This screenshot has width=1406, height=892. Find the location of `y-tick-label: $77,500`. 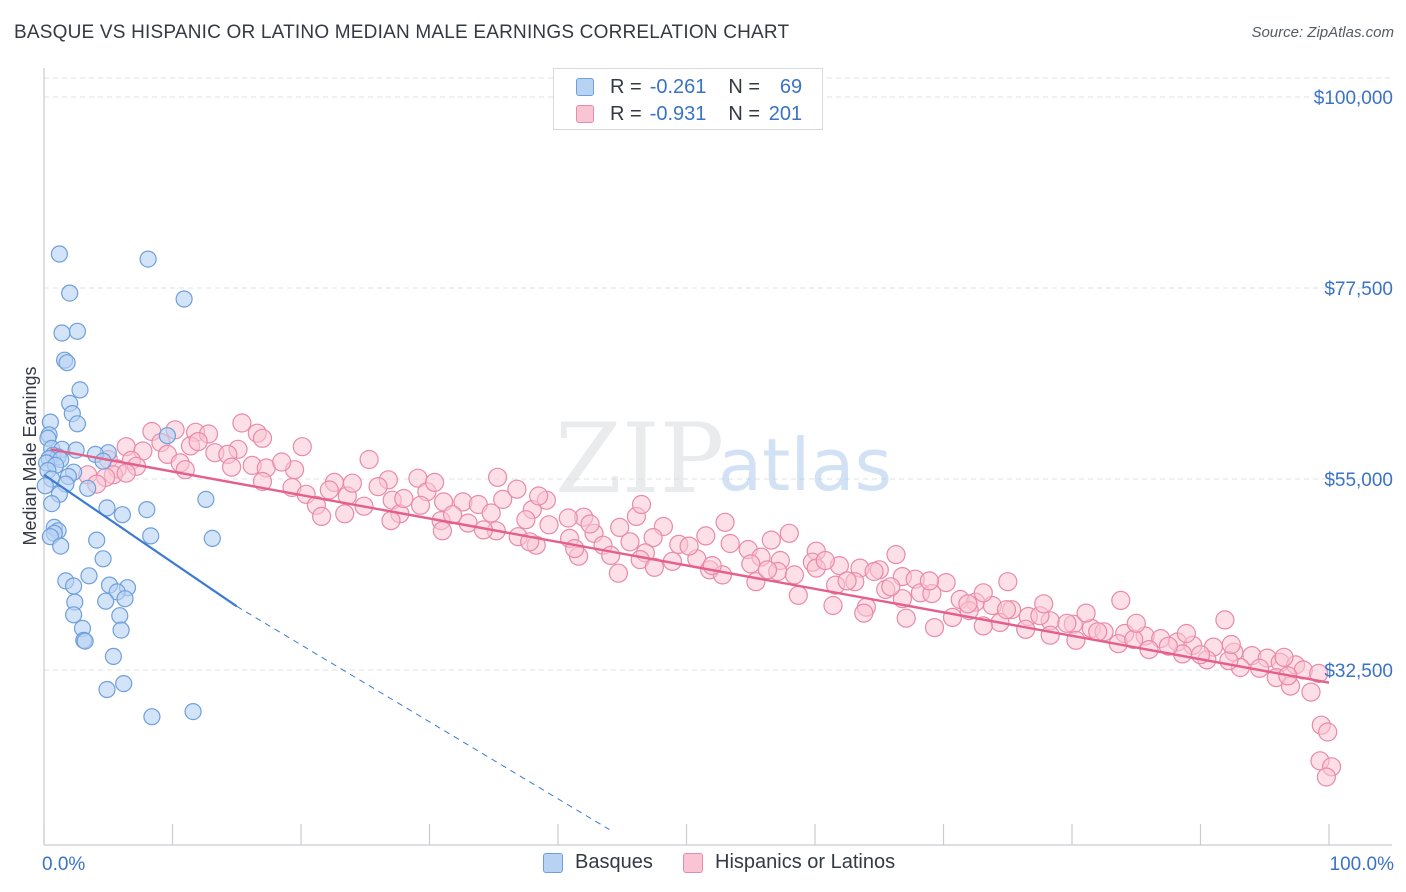

y-tick-label: $77,500 is located at coordinates (1358, 289).